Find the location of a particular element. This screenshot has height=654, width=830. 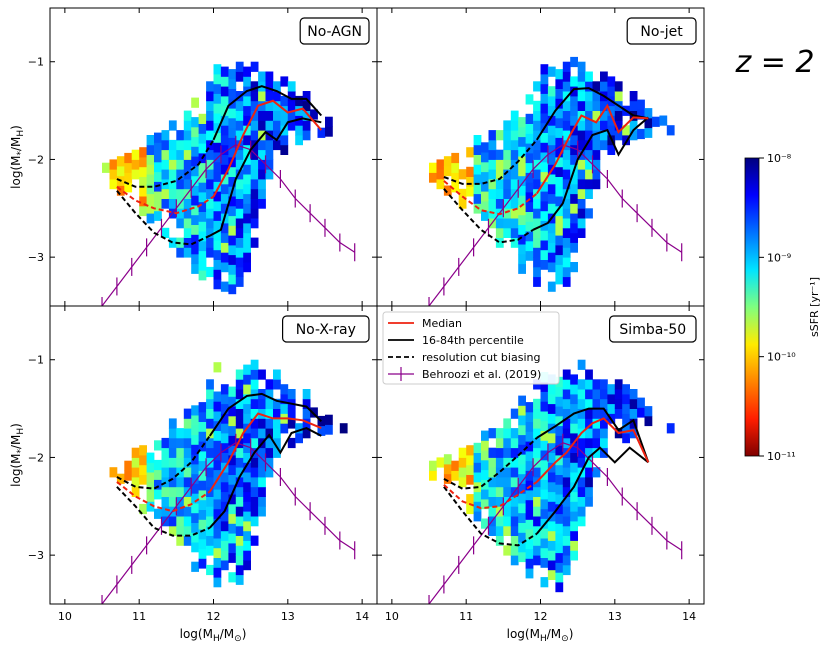

y-tick-label: −3 is located at coordinates (36, 555).